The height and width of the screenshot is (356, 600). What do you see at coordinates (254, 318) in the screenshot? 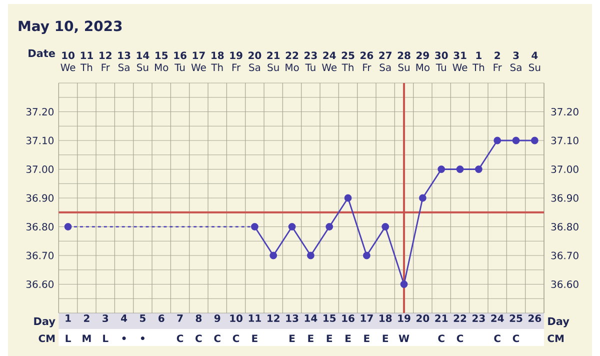
I see `x-tick-label: 11` at bounding box center [254, 318].